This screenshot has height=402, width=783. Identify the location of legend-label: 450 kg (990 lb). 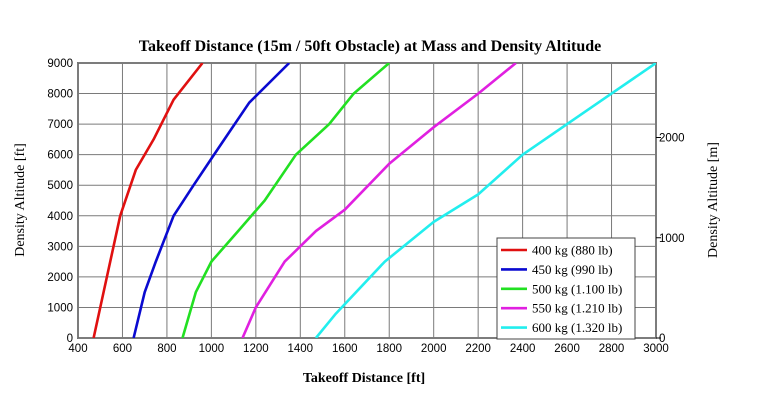
(572, 269).